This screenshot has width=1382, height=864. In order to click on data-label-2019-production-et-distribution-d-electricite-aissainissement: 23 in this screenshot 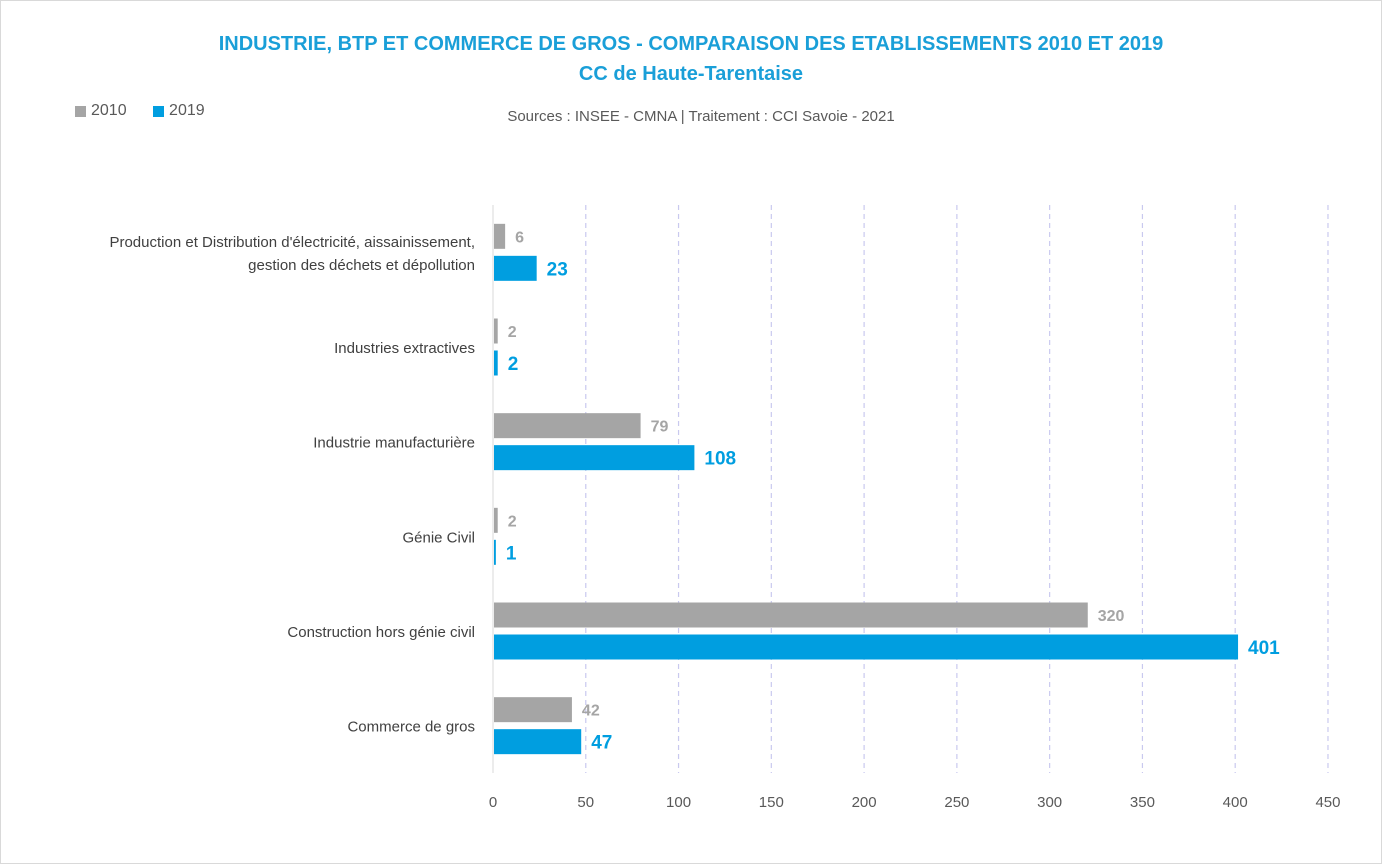, I will do `click(557, 269)`.